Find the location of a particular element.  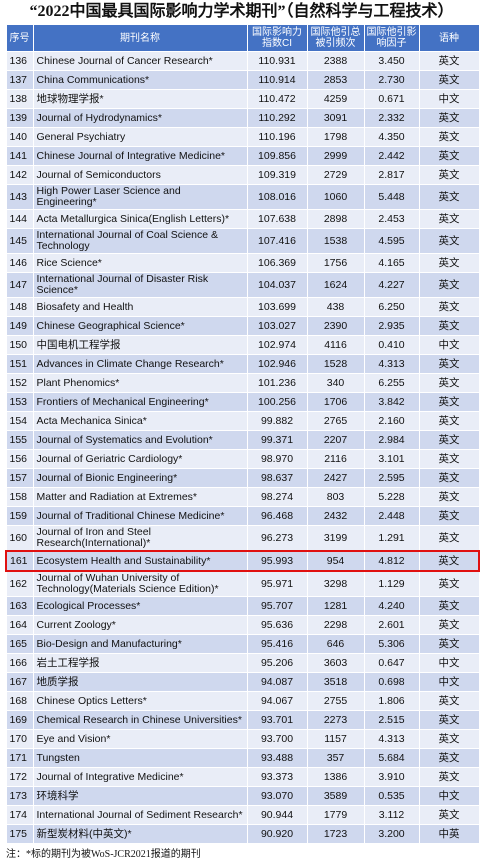

table-cell: 3199 is located at coordinates (335, 538).